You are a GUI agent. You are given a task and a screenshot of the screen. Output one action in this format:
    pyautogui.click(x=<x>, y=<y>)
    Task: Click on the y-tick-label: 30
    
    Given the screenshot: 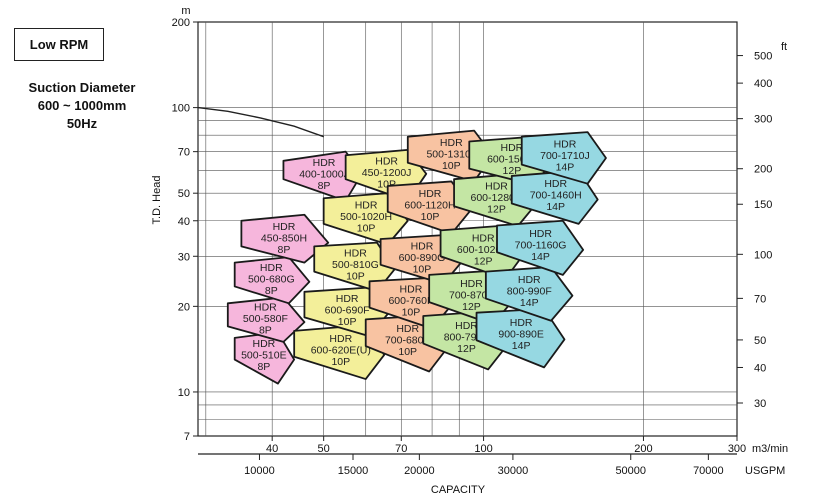 What is the action you would take?
    pyautogui.click(x=184, y=257)
    